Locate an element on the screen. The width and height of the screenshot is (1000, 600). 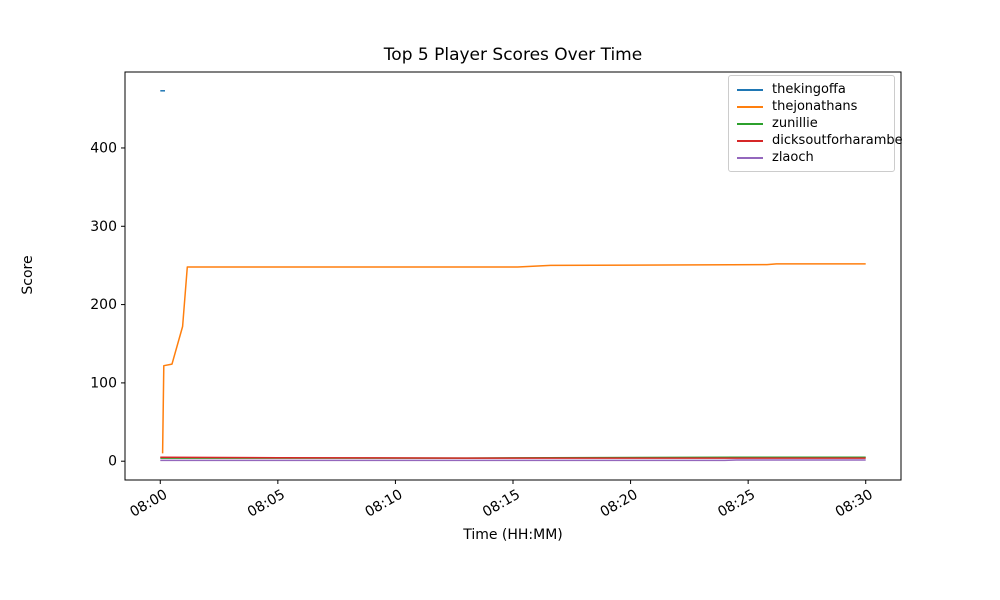
y-tick-label: 300 is located at coordinates (103, 227).